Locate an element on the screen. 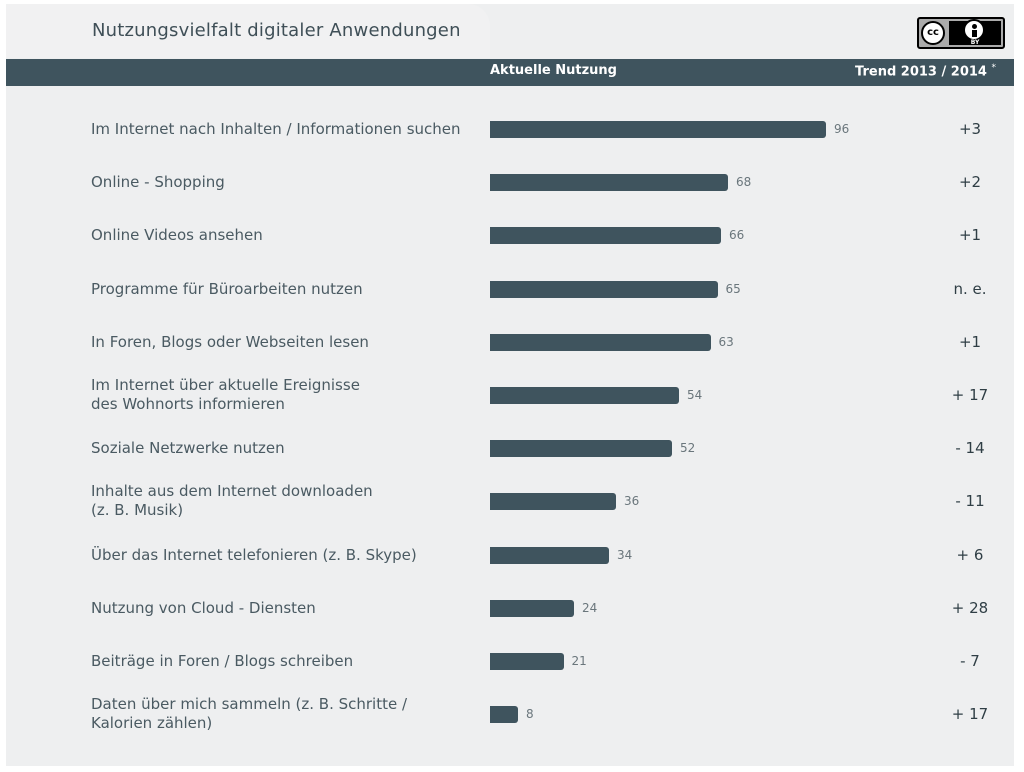  category-label: Beiträge in Foren / Blogs schreiben is located at coordinates (222, 661).